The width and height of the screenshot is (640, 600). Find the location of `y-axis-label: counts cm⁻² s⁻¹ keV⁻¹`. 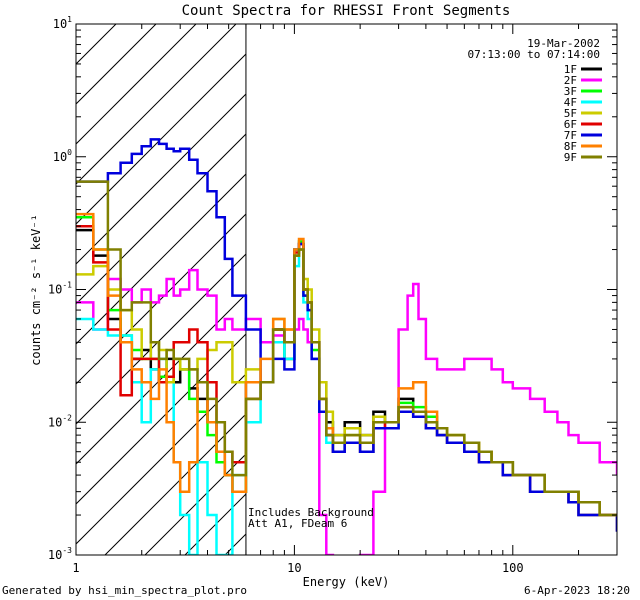

y-axis-label: counts cm⁻² s⁻¹ keV⁻¹ is located at coordinates (36, 290).